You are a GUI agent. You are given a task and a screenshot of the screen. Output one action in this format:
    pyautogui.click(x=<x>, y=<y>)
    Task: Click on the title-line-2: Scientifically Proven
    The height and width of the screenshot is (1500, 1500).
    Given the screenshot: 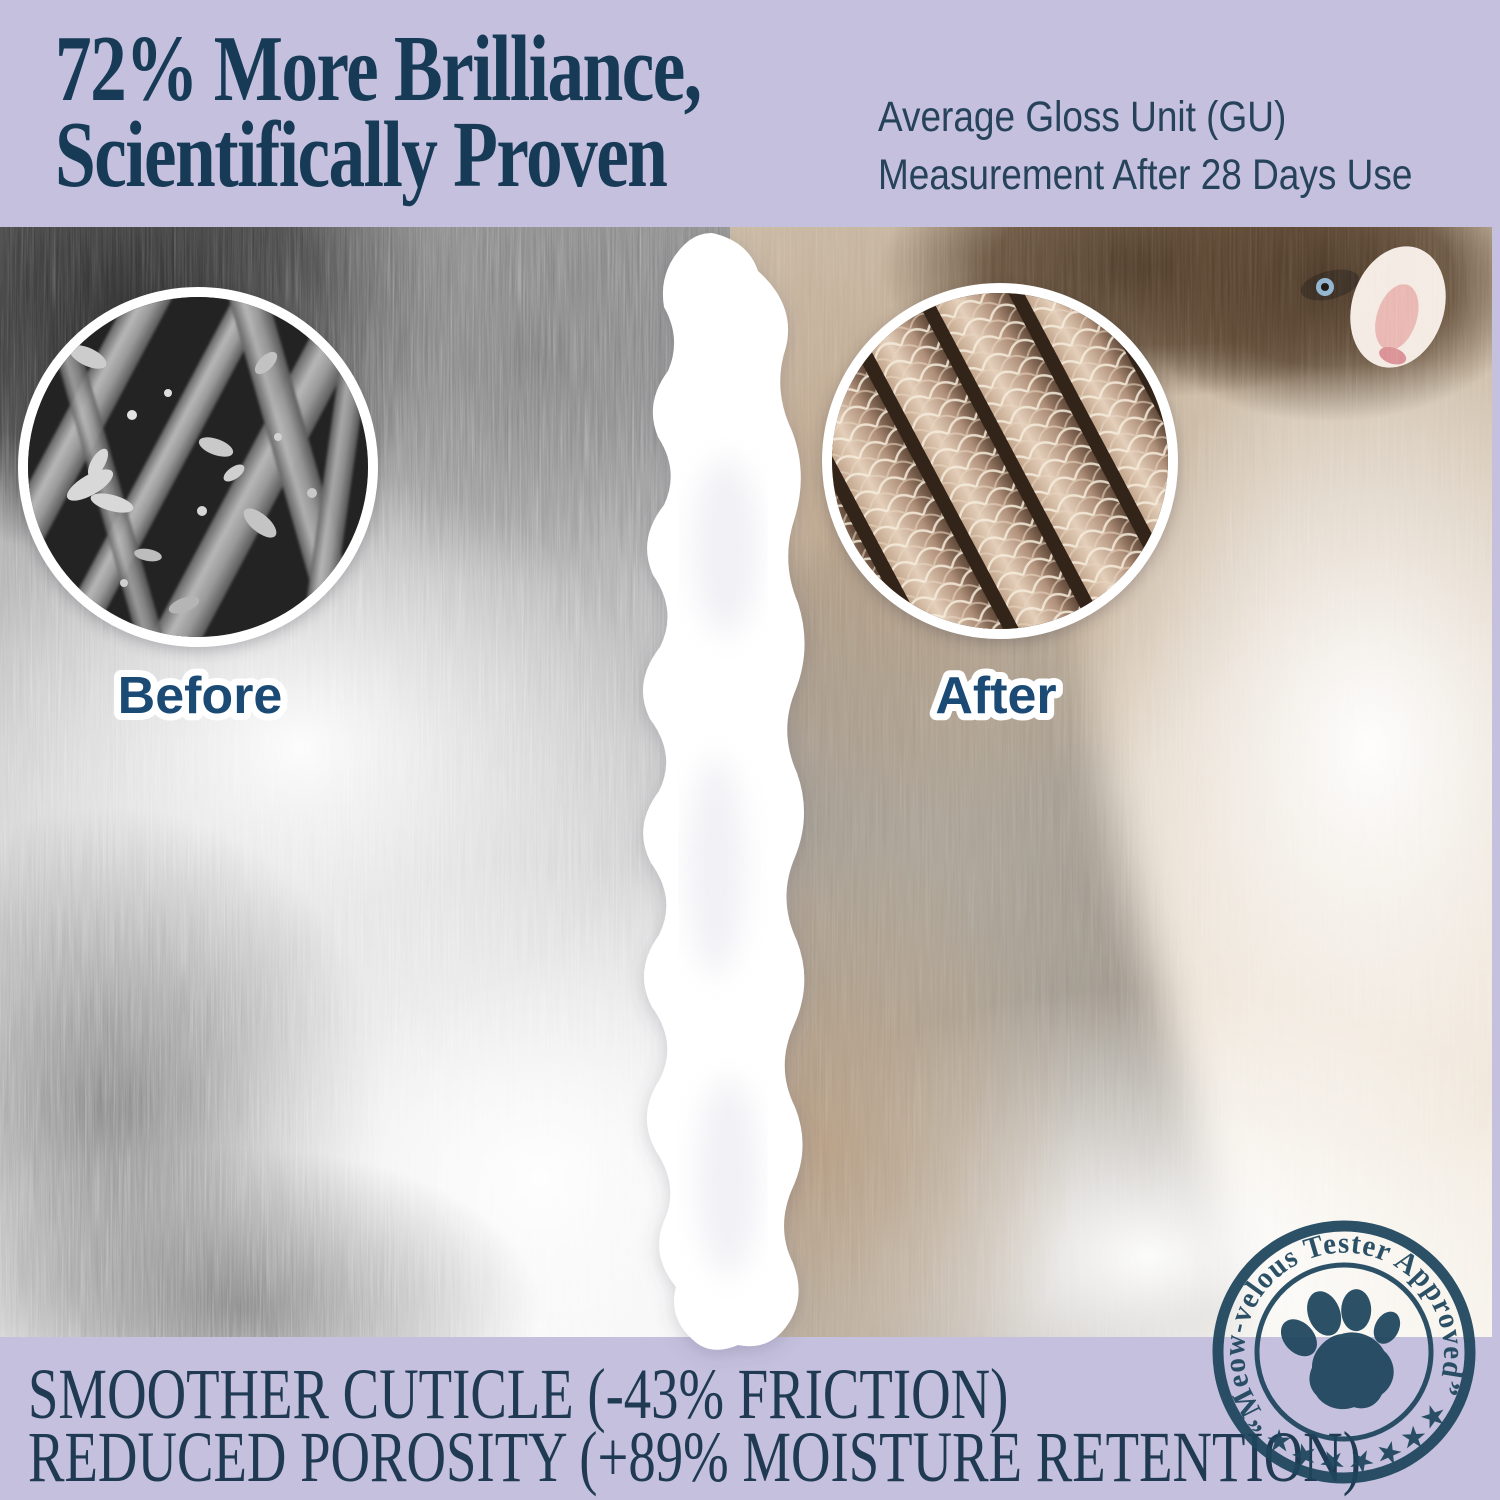 What is the action you would take?
    pyautogui.click(x=361, y=155)
    